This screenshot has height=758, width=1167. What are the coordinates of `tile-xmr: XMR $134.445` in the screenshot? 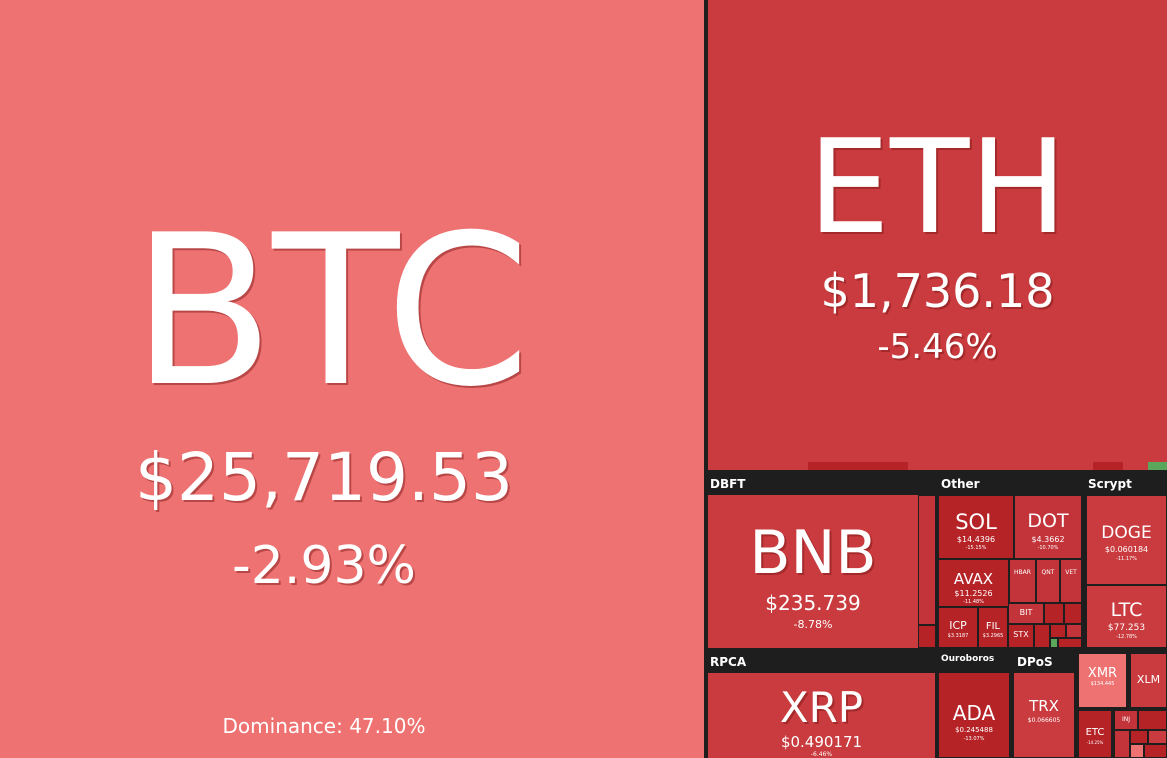 It's located at (1102, 680).